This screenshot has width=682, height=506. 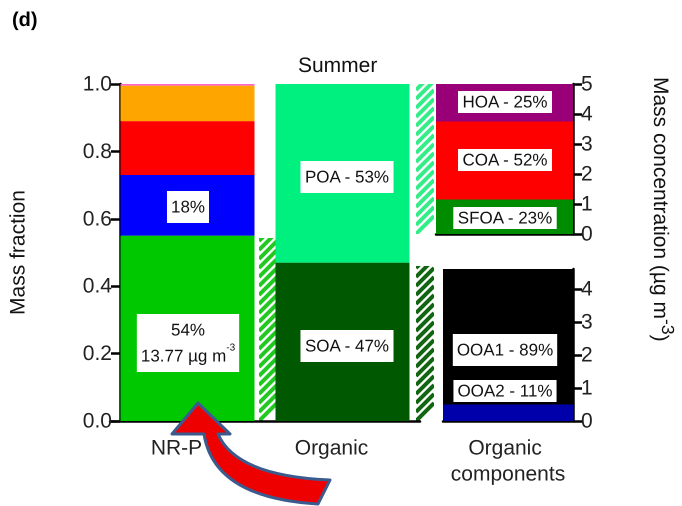 What do you see at coordinates (97, 286) in the screenshot?
I see `y-tick-label: 0.4` at bounding box center [97, 286].